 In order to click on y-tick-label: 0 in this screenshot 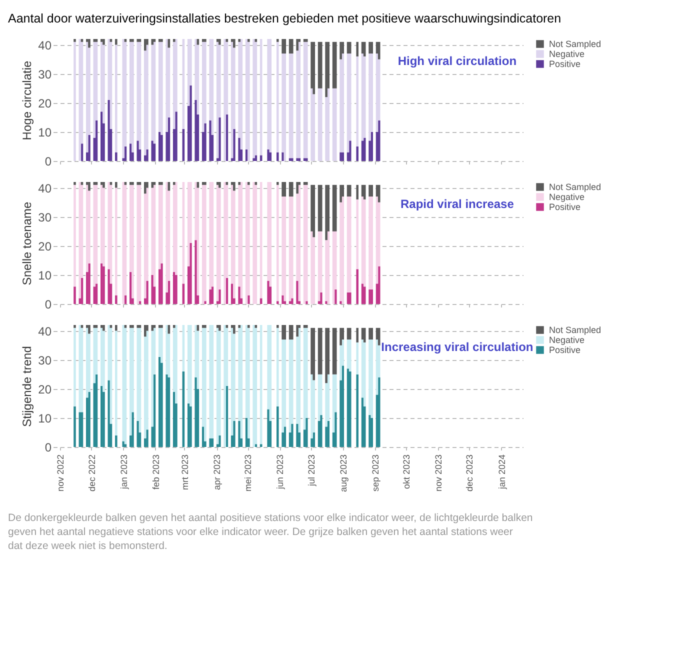, I will do `click(48, 305)`.